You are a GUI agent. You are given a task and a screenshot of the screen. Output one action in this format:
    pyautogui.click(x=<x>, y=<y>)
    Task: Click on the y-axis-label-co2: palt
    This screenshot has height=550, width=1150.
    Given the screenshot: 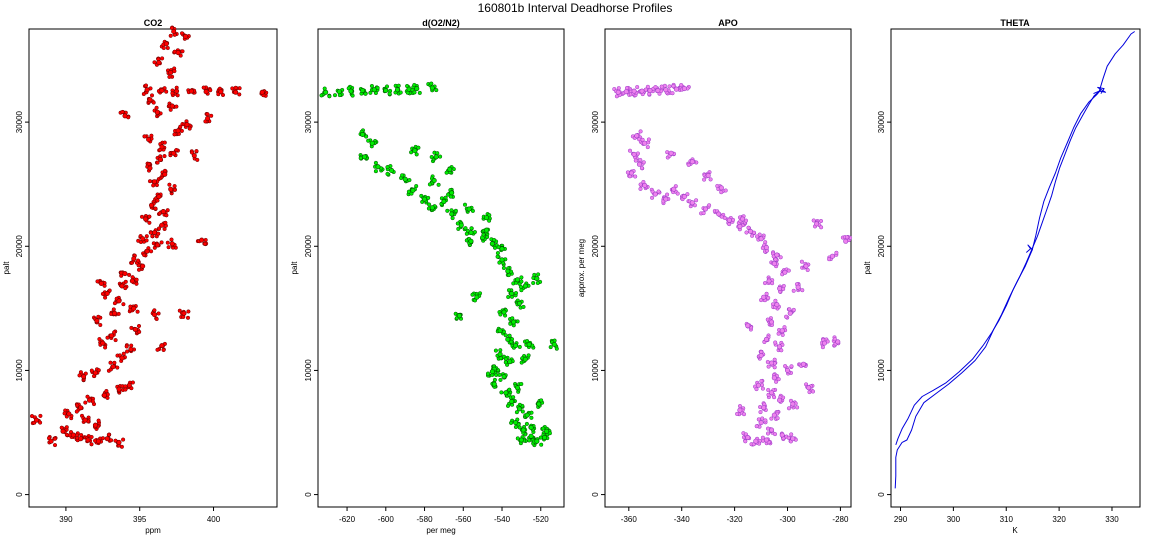 What is the action you would take?
    pyautogui.click(x=6, y=268)
    